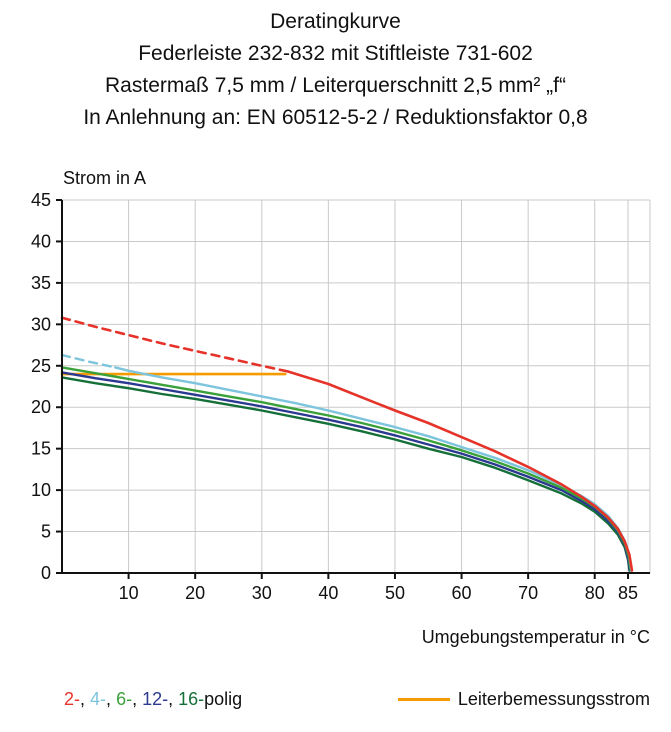 The width and height of the screenshot is (671, 732). I want to click on x-axis-title: Umgebungstemperatur in °C, so click(535, 637).